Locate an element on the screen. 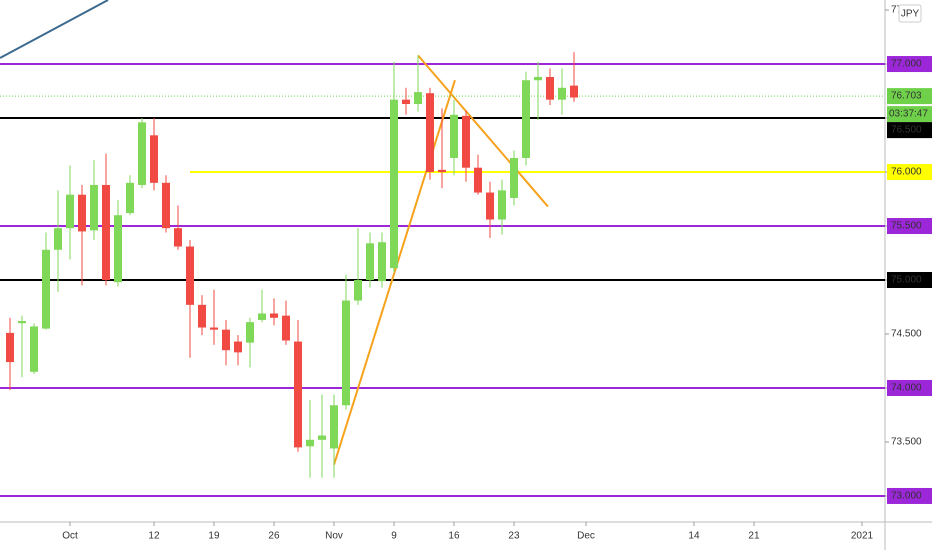 The width and height of the screenshot is (932, 550). x-tick-label: Oct is located at coordinates (70, 536).